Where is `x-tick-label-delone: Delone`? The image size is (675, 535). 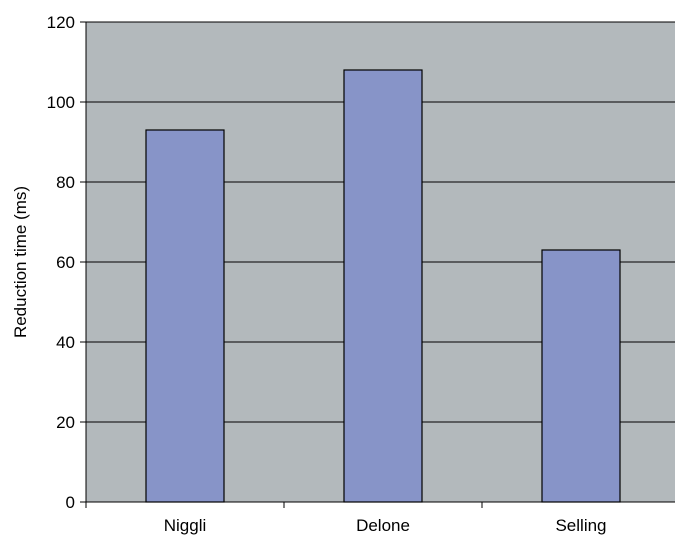 x-tick-label-delone: Delone is located at coordinates (383, 525).